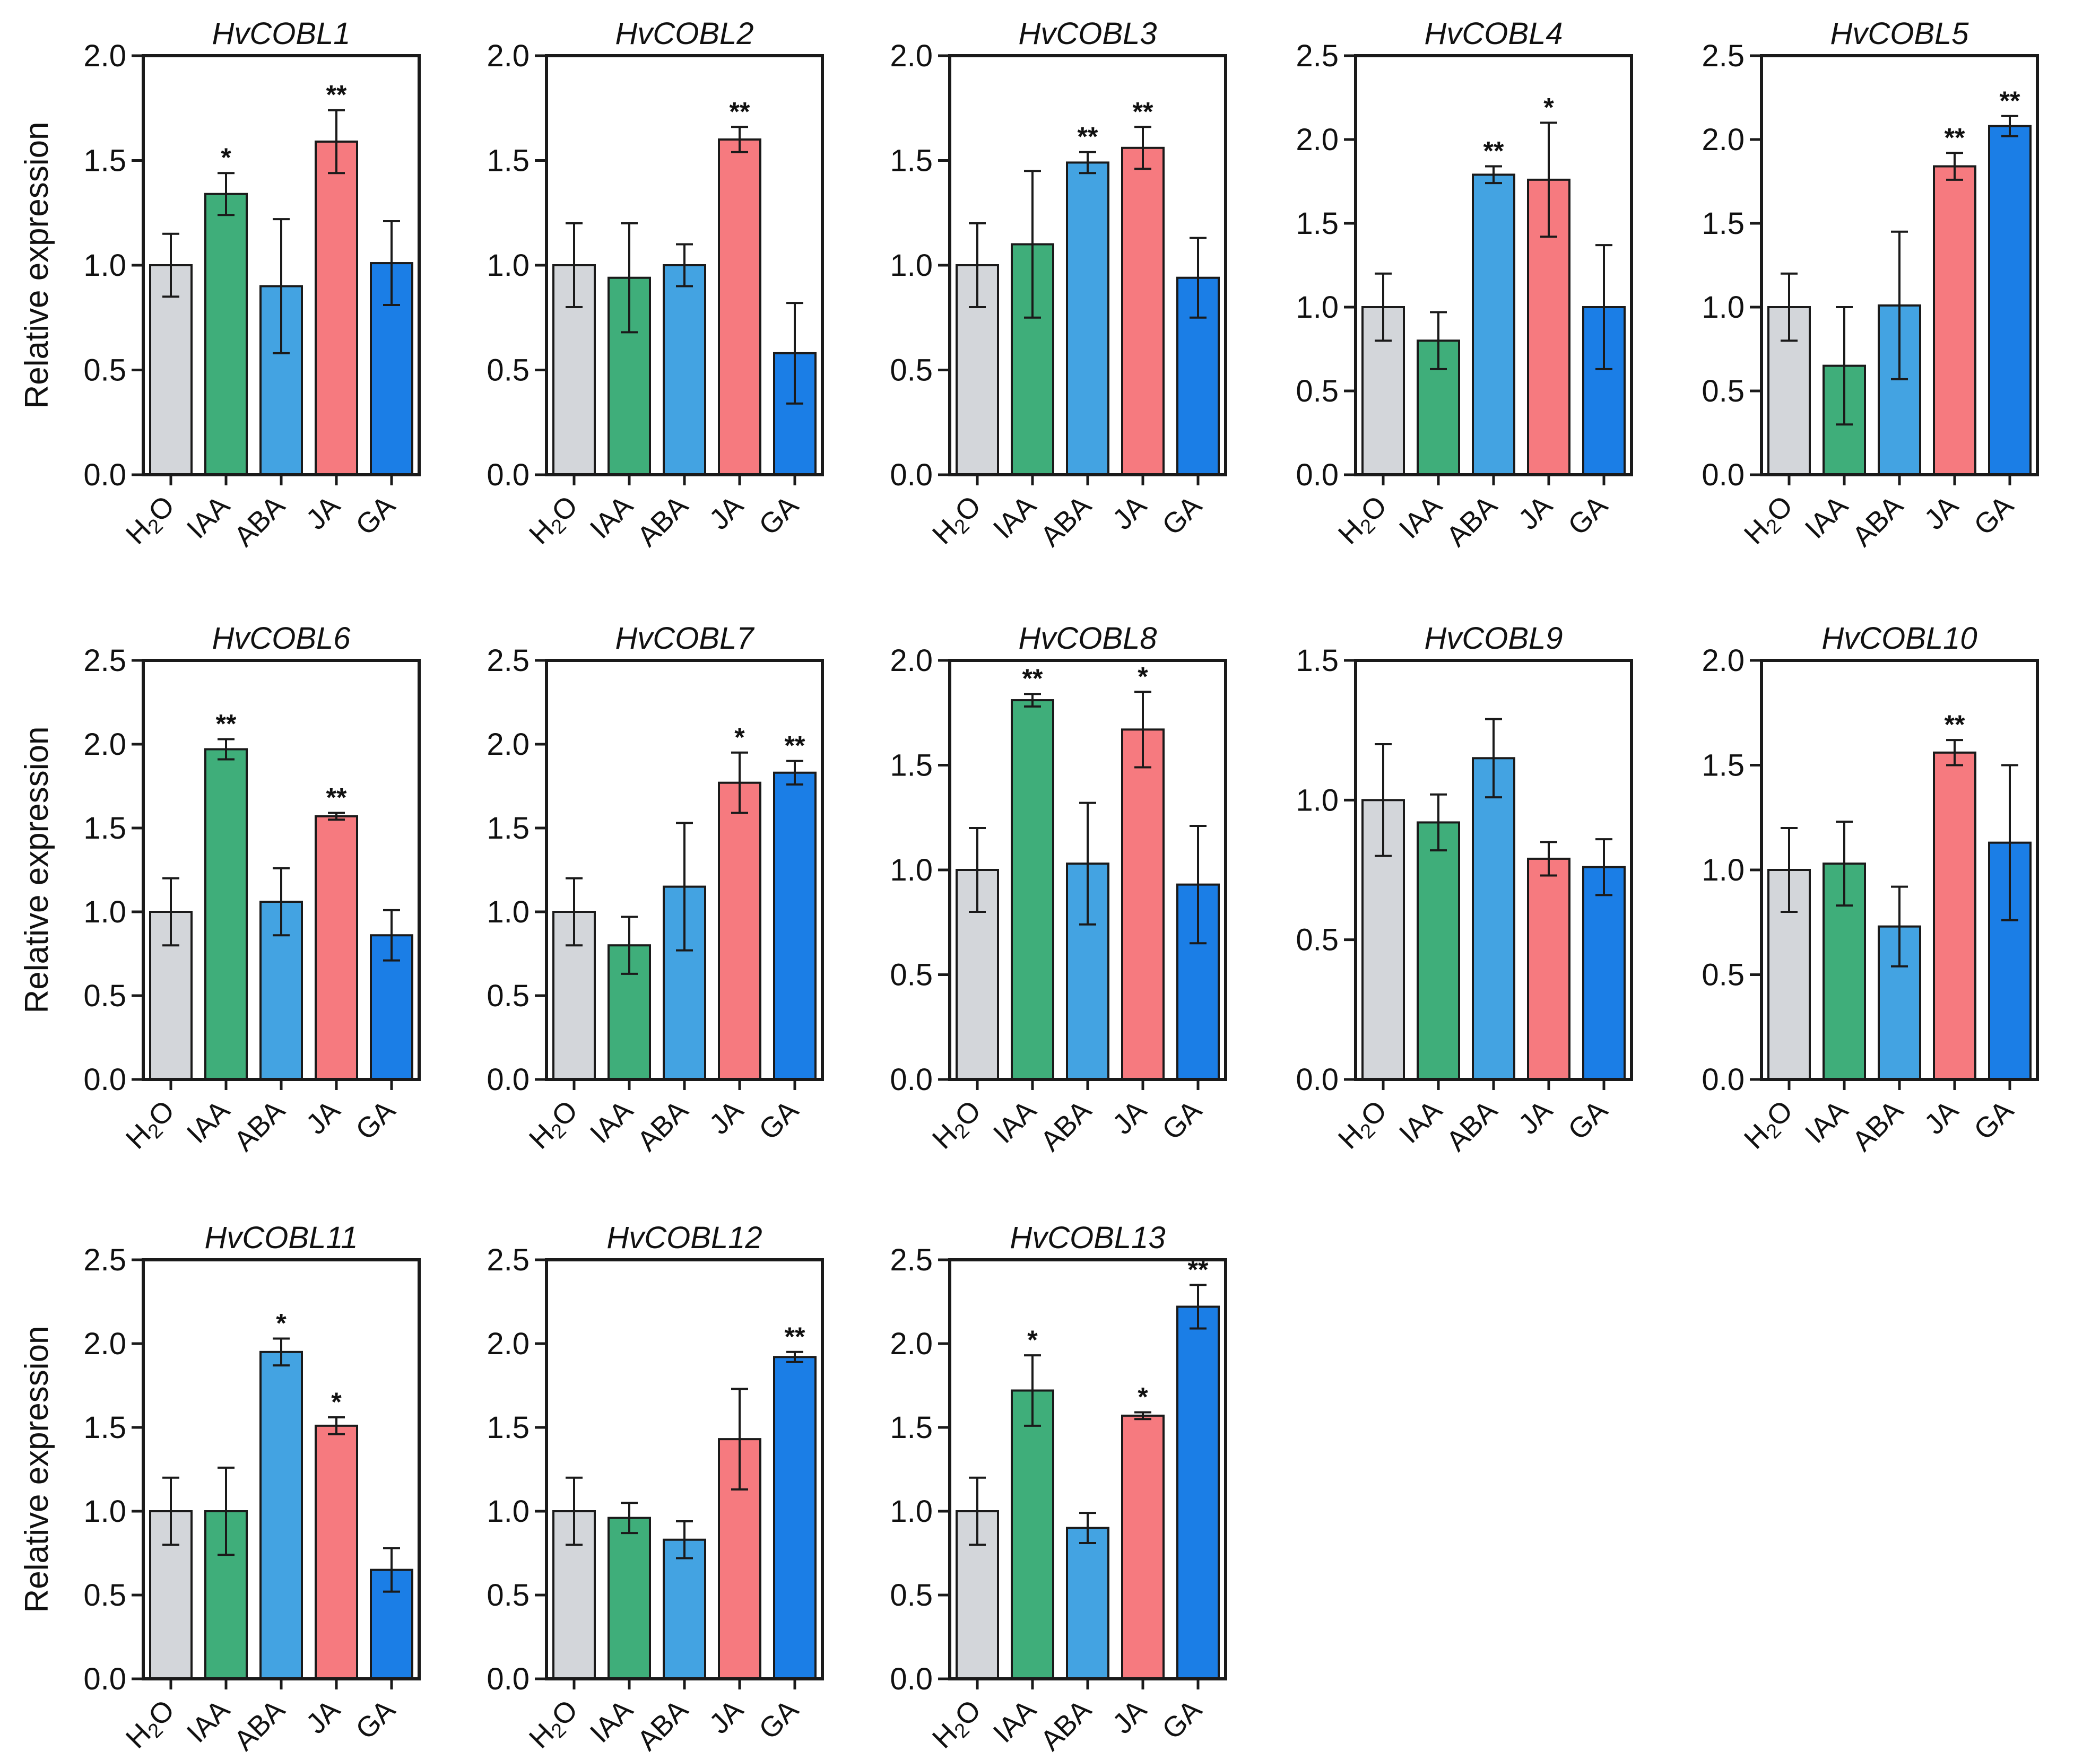 Image resolution: width=2100 pixels, height=1760 pixels. Describe the element at coordinates (1493, 638) in the screenshot. I see `chart-title: HvCOBL9` at that location.